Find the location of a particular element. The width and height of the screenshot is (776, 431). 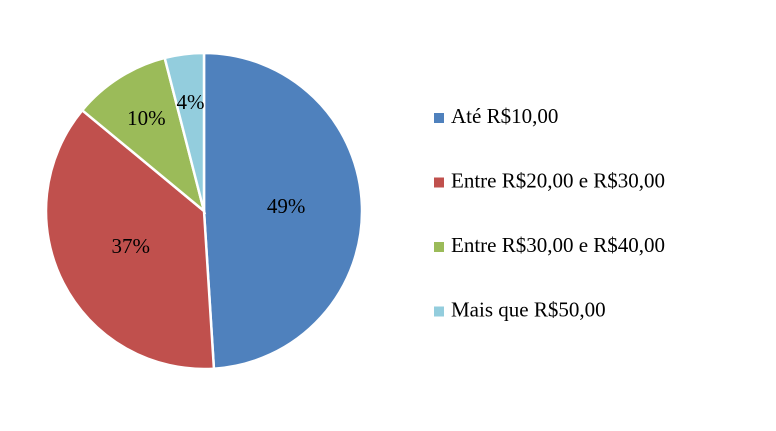

data-label: 49% is located at coordinates (286, 206).